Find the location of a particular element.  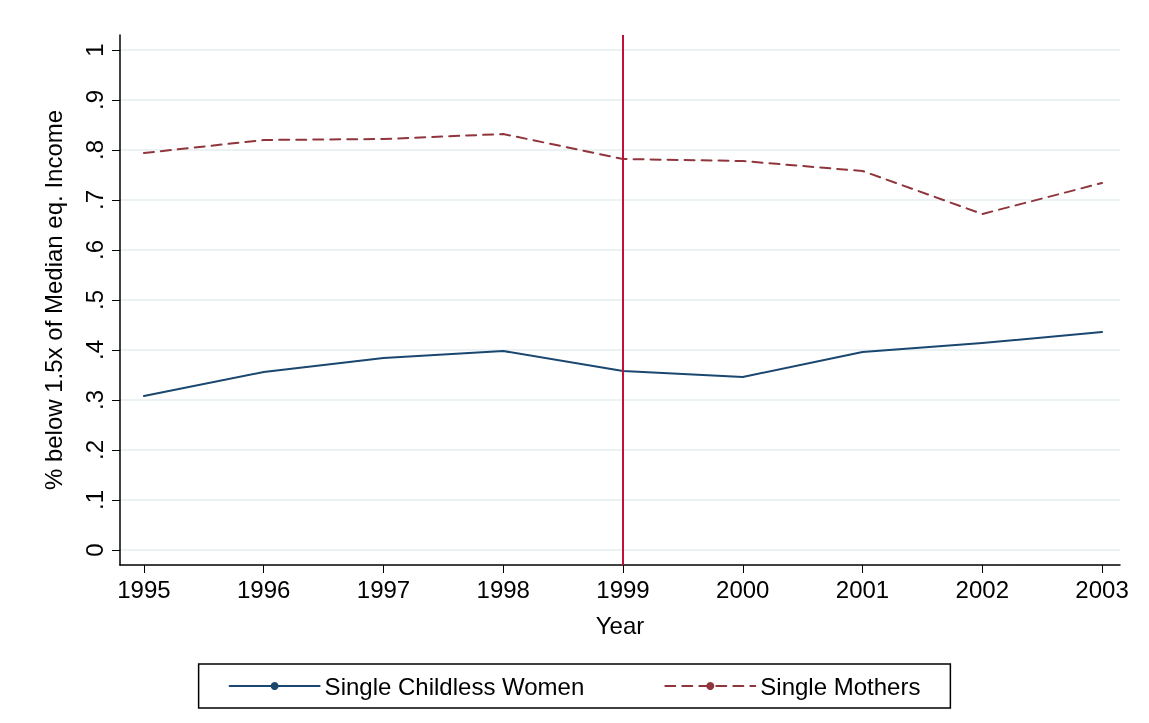

y-tick-label: .6 is located at coordinates (94, 250).